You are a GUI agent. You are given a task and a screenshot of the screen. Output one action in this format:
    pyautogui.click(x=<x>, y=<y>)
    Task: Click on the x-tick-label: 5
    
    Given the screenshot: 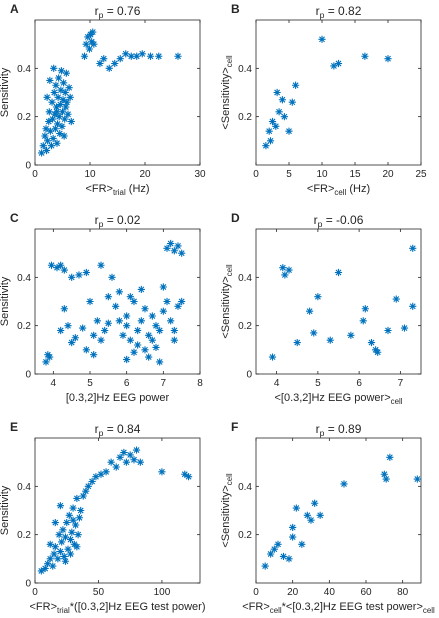 What is the action you would take?
    pyautogui.click(x=289, y=174)
    